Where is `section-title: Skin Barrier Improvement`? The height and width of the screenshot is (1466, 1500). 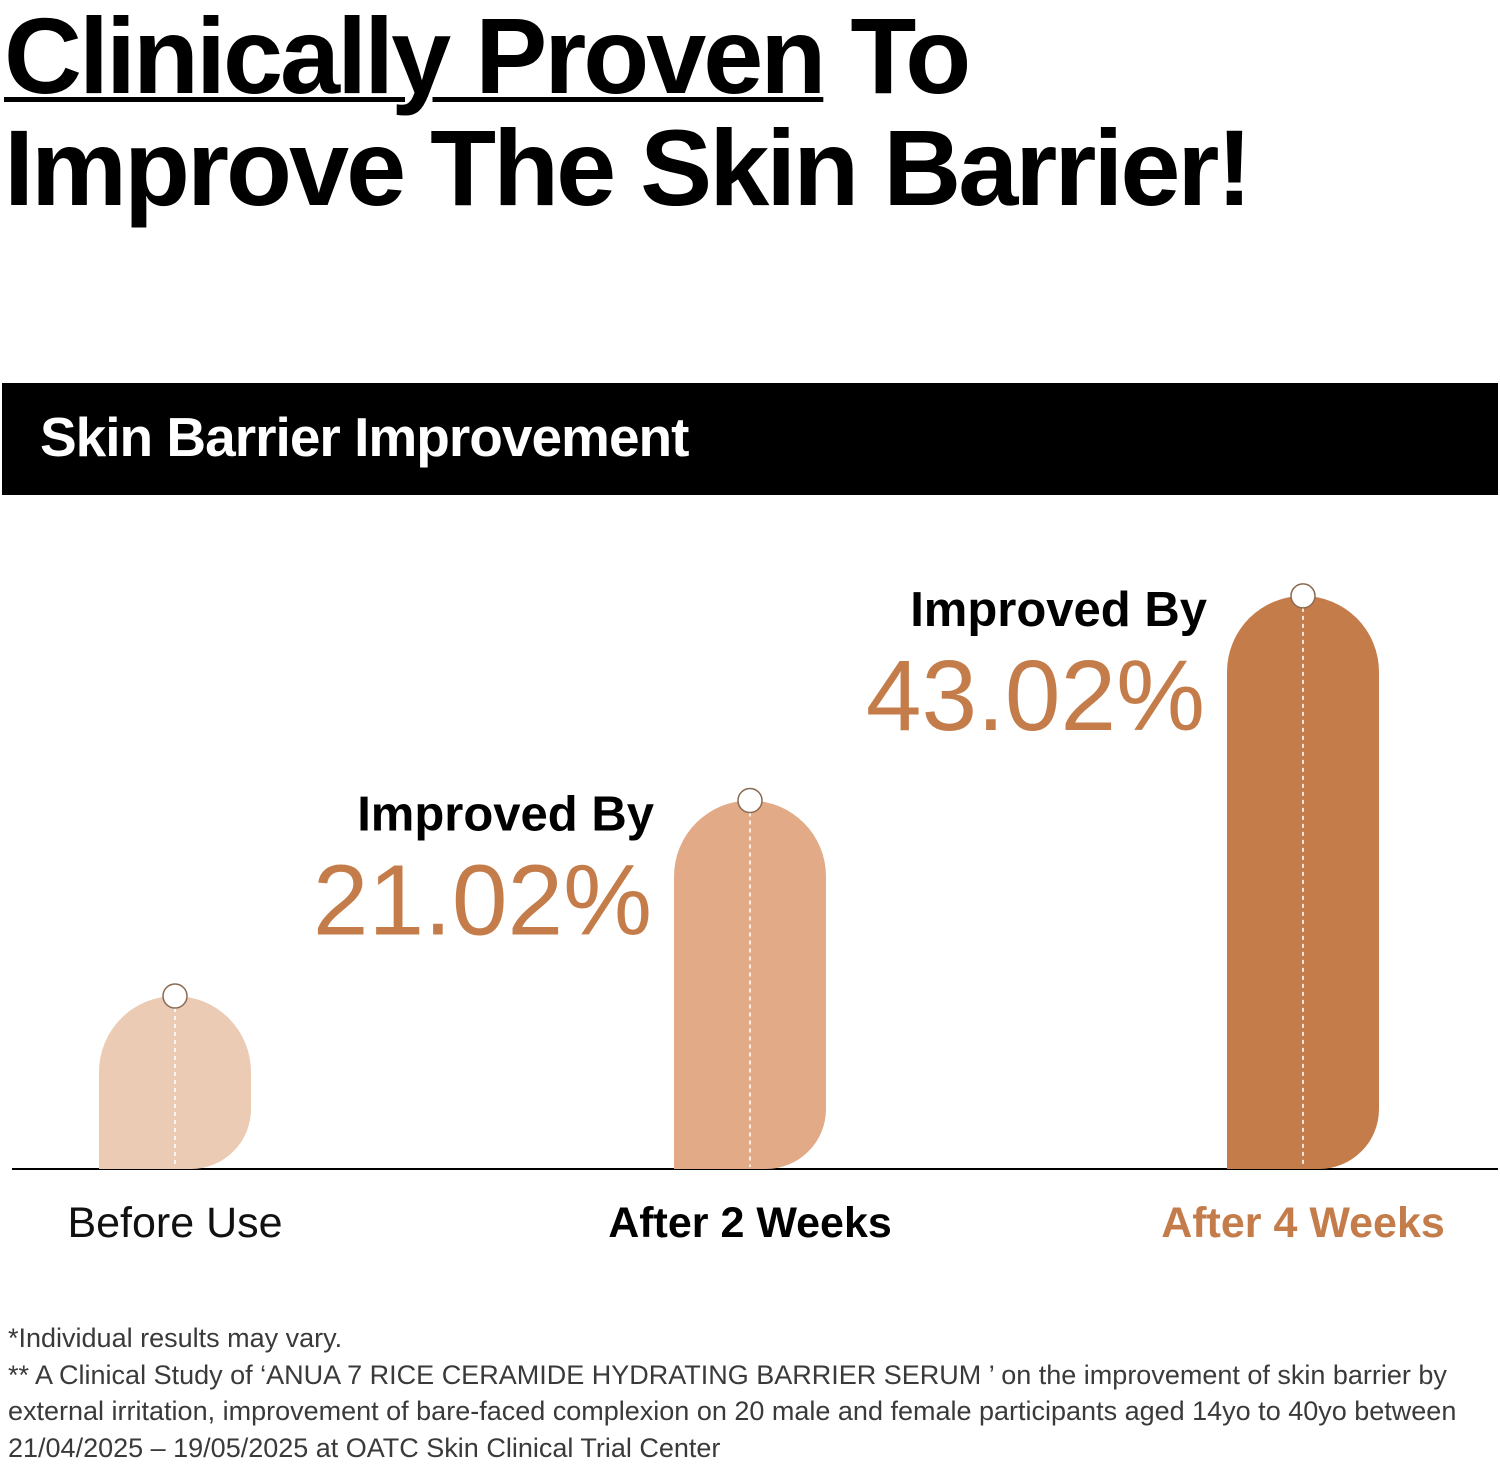
section-title: Skin Barrier Improvement is located at coordinates (364, 437).